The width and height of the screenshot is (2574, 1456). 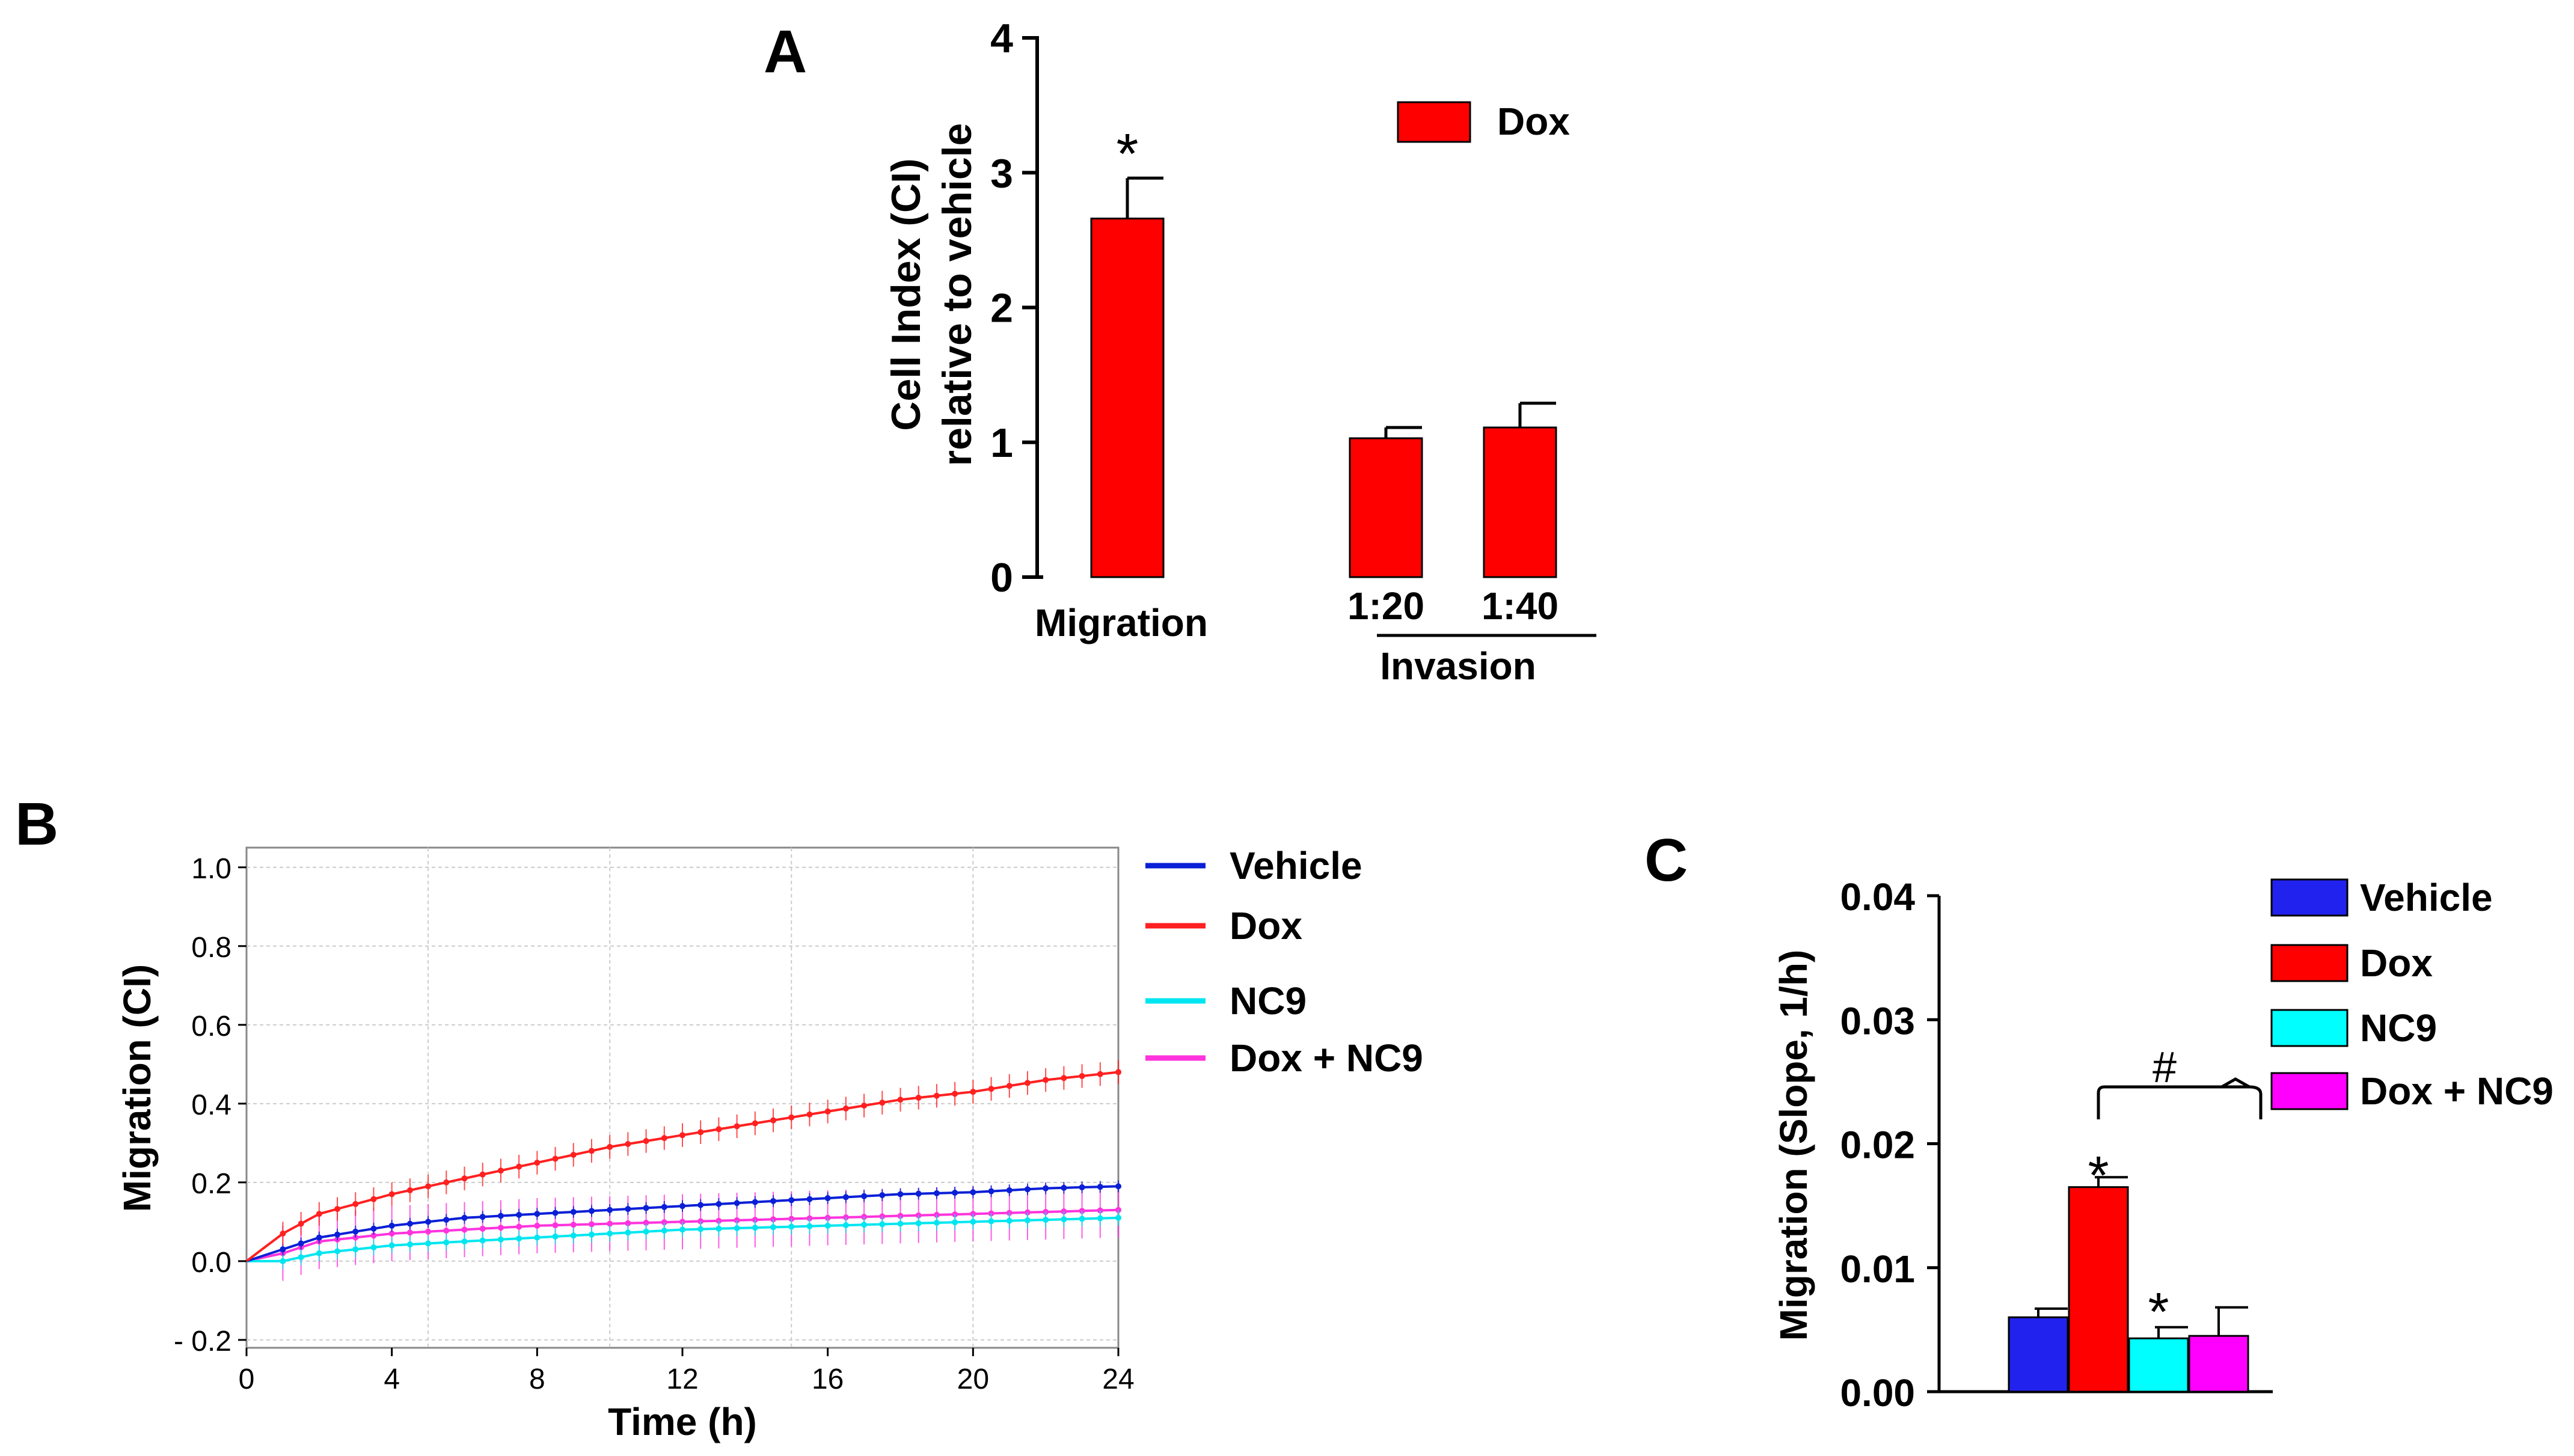 I want to click on panel-b-x-tick-label: 4, so click(x=392, y=1379).